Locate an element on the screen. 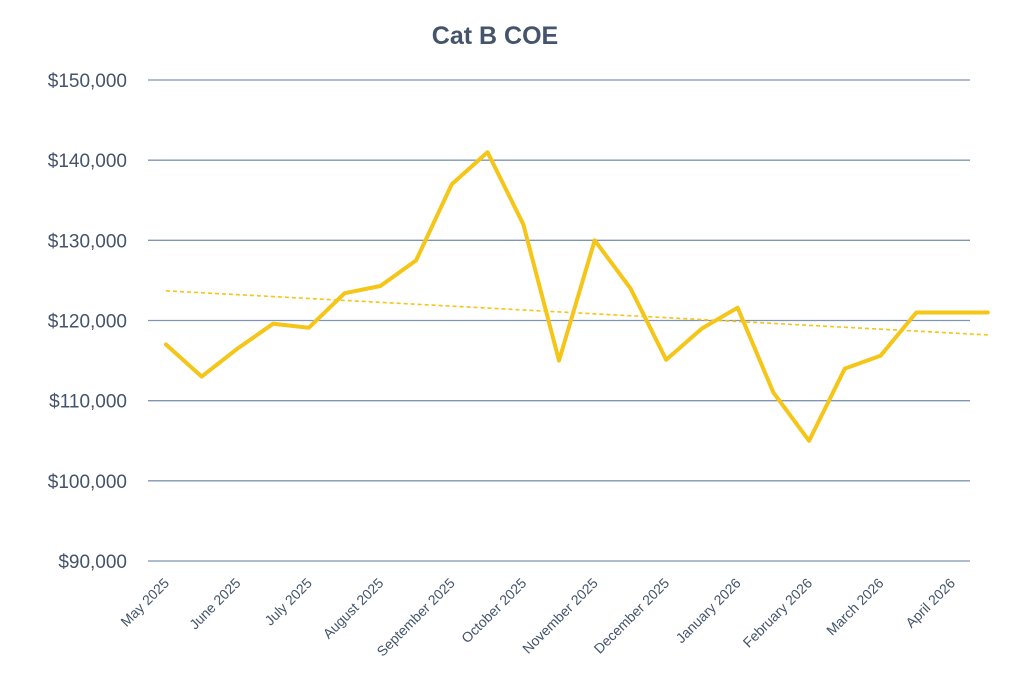 The width and height of the screenshot is (1024, 683). x-tick-label: October 2025 is located at coordinates (493, 610).